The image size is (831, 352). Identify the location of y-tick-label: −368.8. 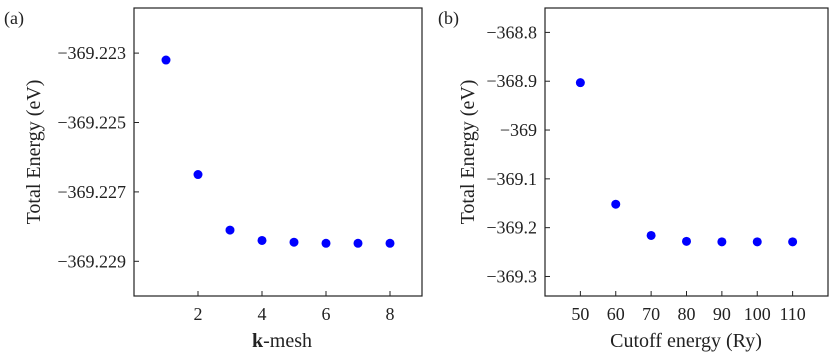
(511, 32).